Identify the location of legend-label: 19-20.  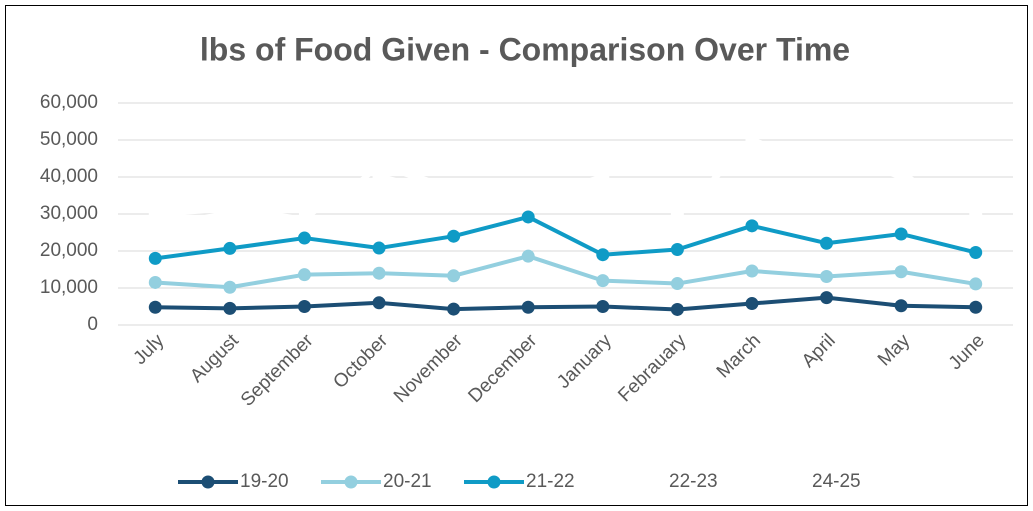
(264, 481).